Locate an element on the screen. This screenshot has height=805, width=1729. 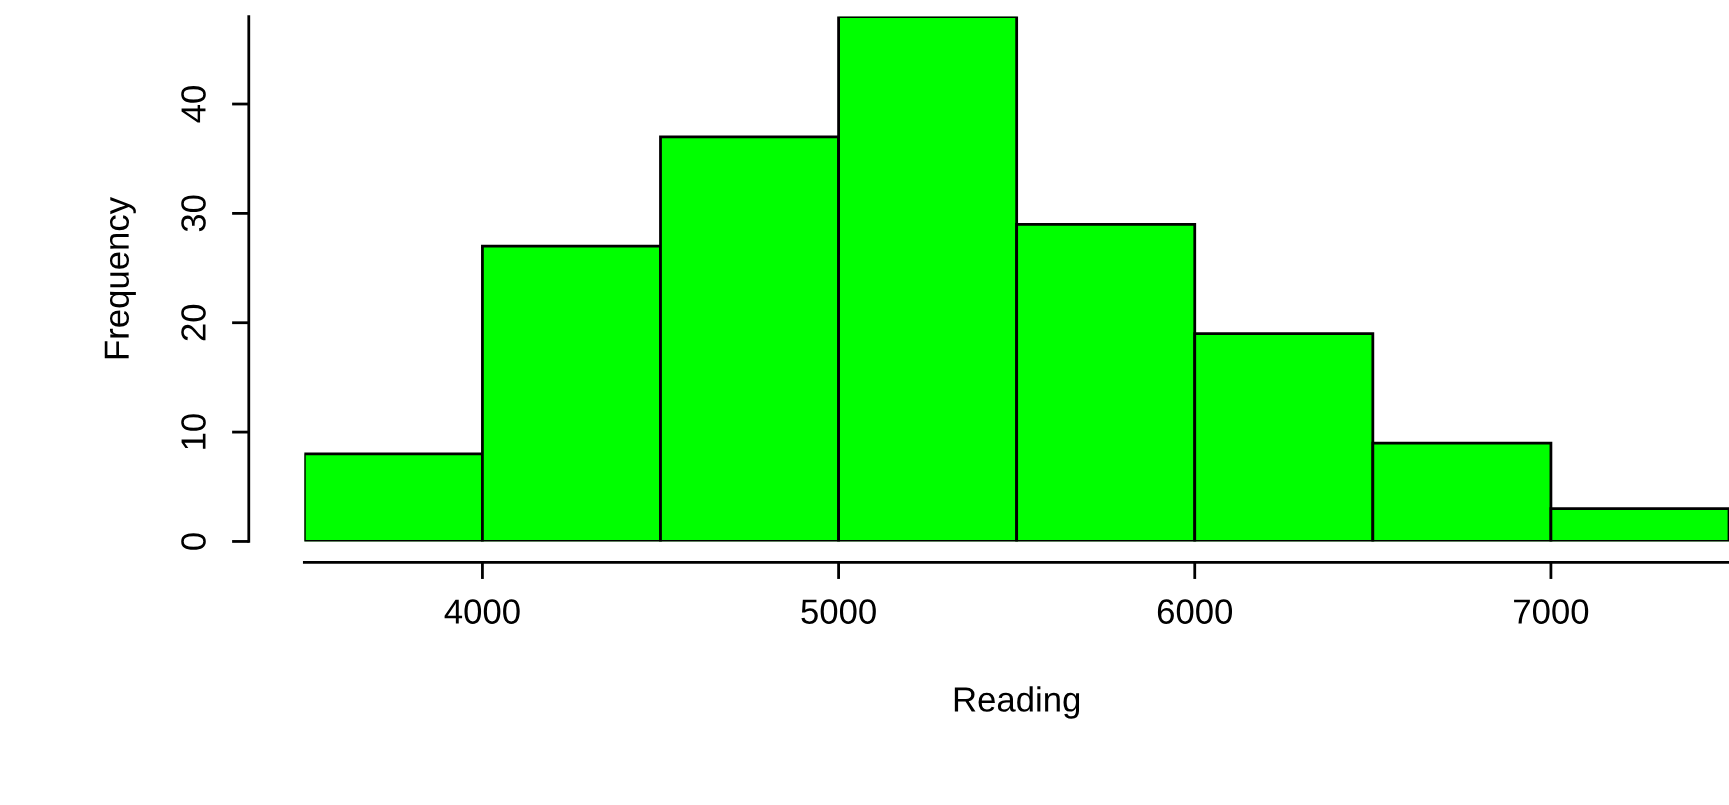
y-tick-label: 40 is located at coordinates (193, 104).